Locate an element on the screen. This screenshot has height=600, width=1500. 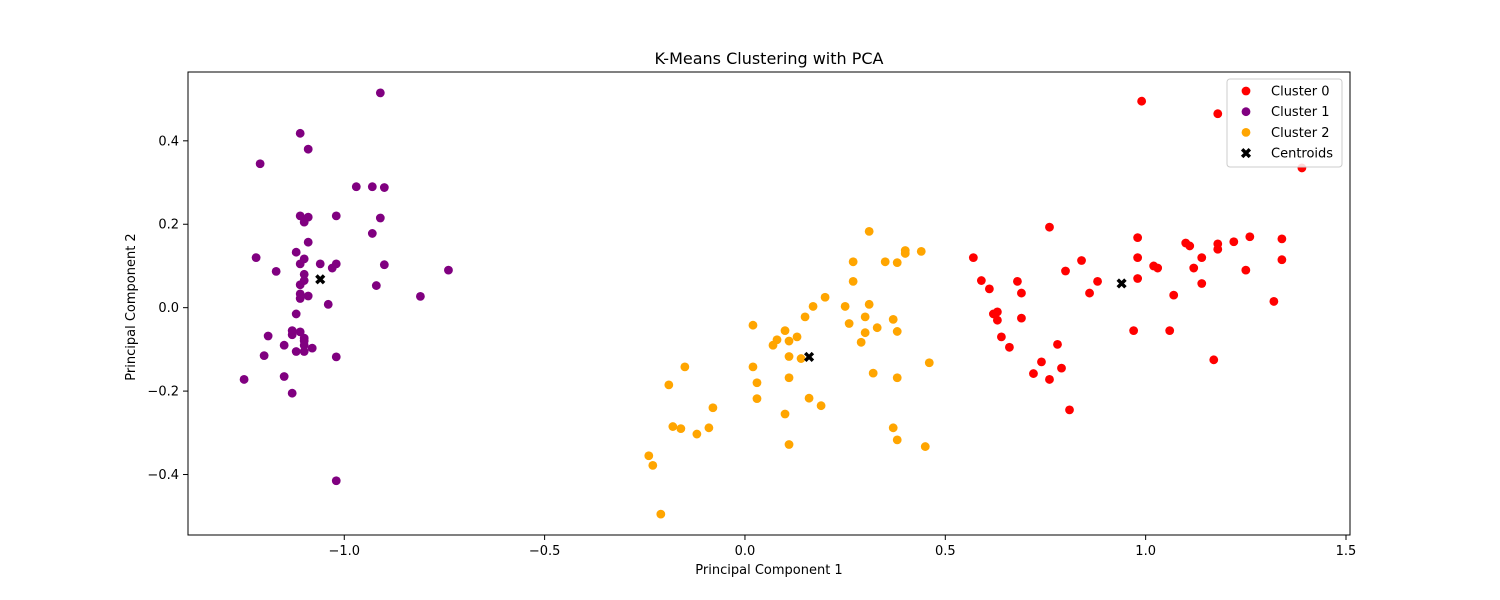
x-tick-label: 1.0 is located at coordinates (1145, 551).